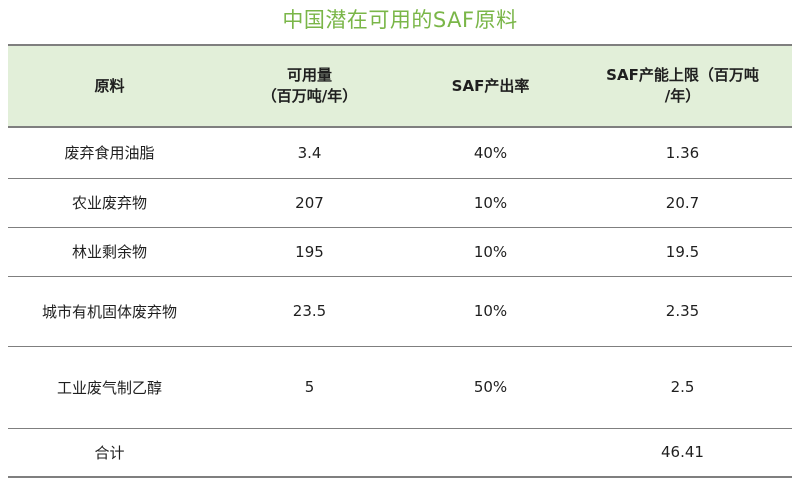 The height and width of the screenshot is (487, 800). I want to click on cell-feedstock: 城市有机固体废弃物, so click(109, 311).